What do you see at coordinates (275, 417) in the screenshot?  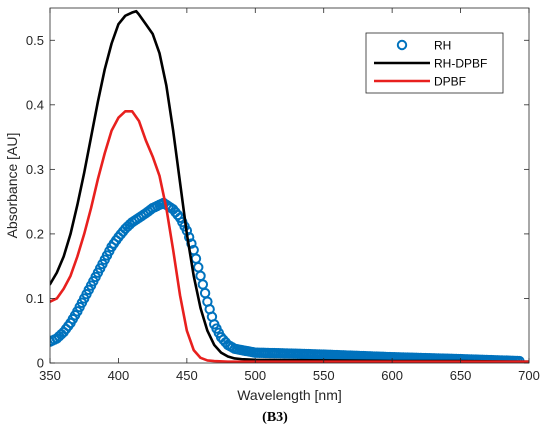 I see `figure-caption: (B3)` at bounding box center [275, 417].